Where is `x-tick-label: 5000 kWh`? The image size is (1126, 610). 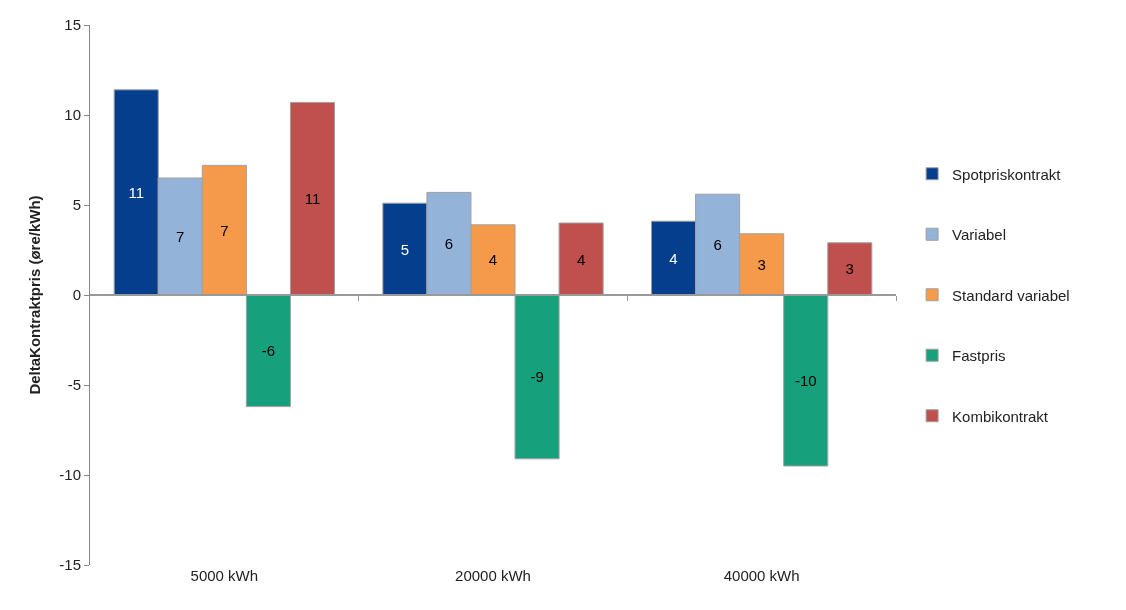
x-tick-label: 5000 kWh is located at coordinates (224, 575).